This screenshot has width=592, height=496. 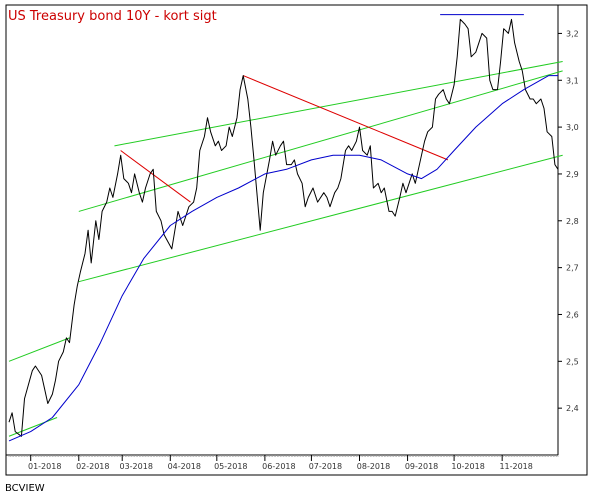 I want to click on x-tick-label: 05-2018, so click(x=230, y=466).